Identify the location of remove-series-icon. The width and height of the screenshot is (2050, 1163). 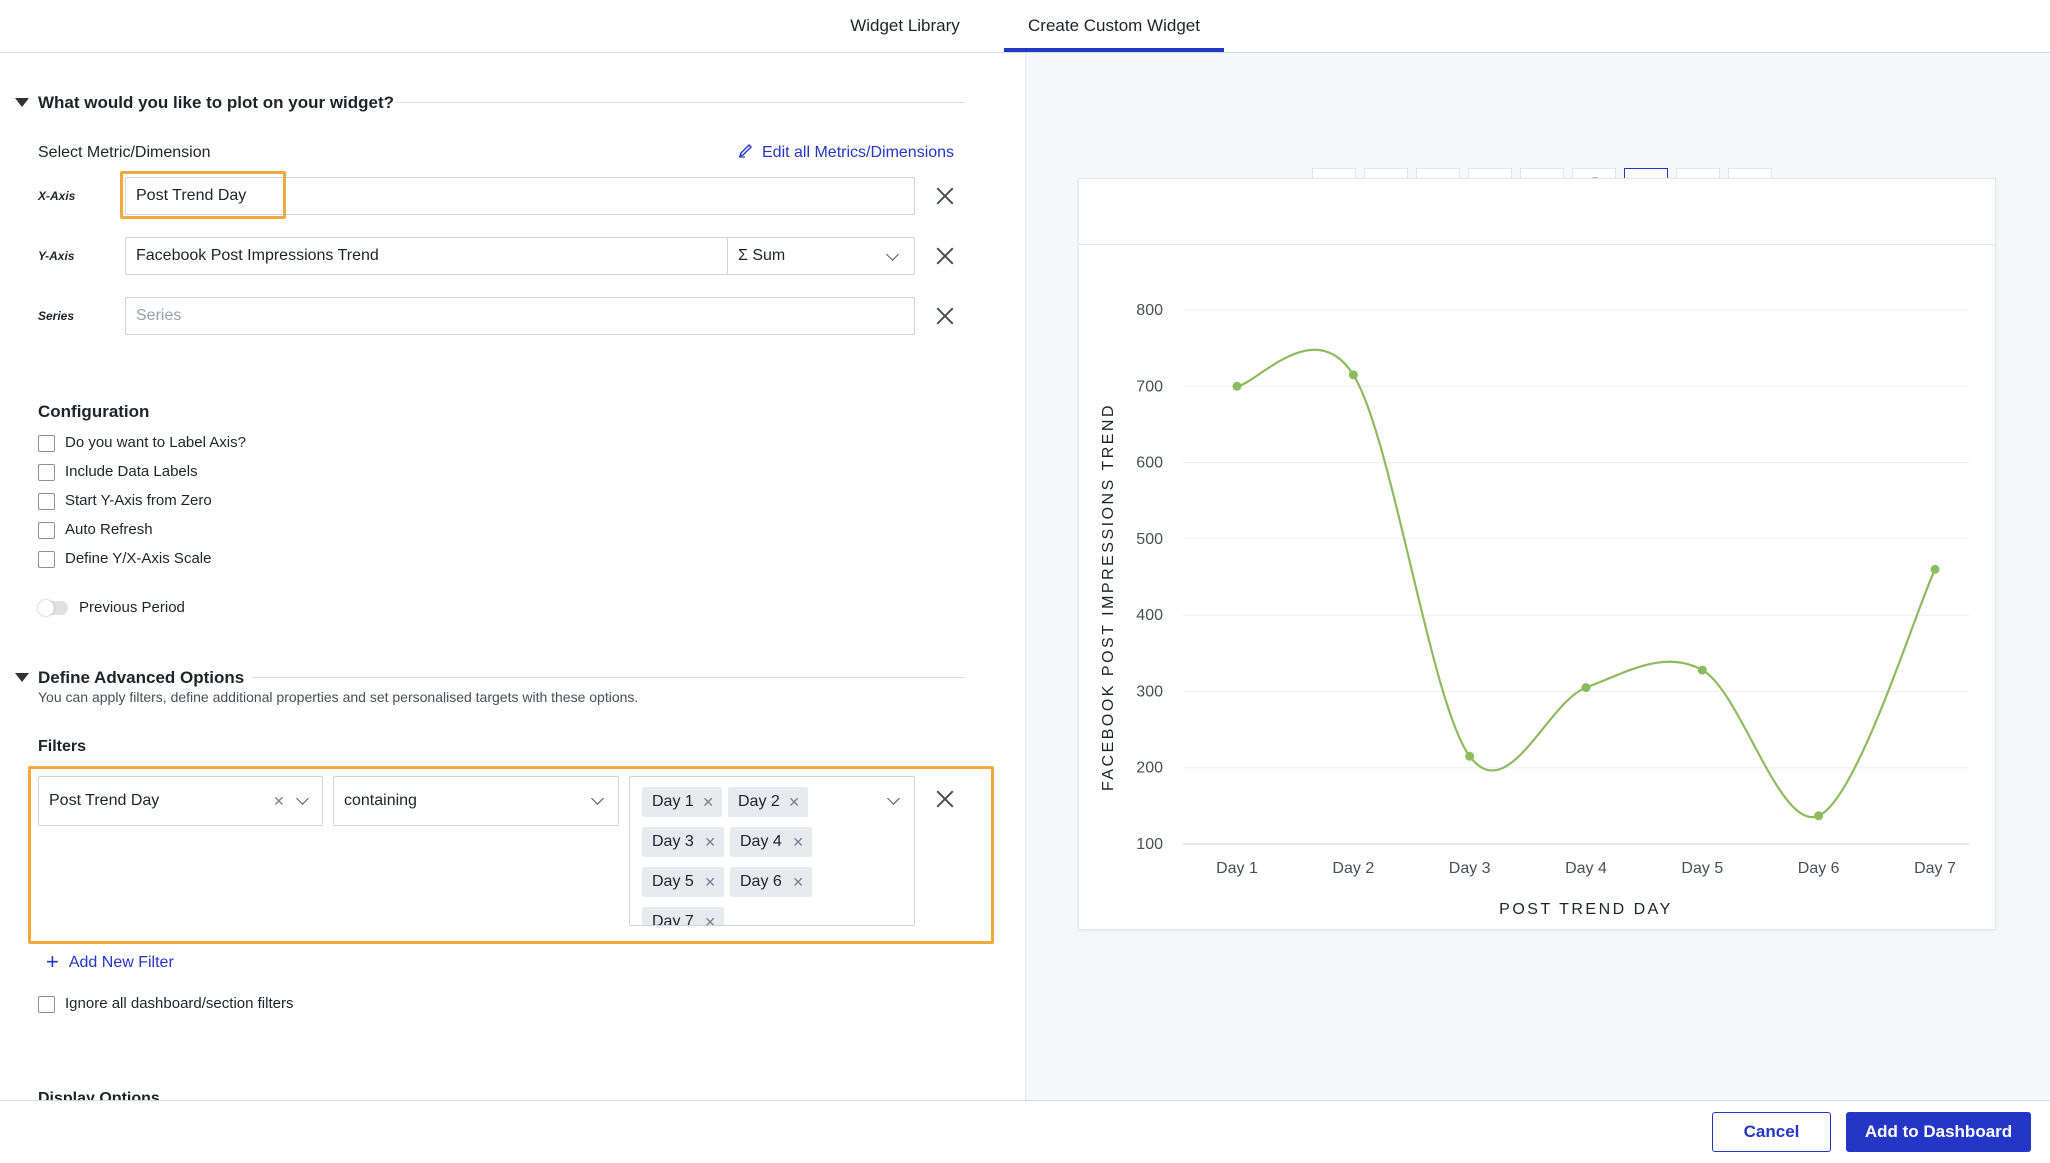
(945, 316).